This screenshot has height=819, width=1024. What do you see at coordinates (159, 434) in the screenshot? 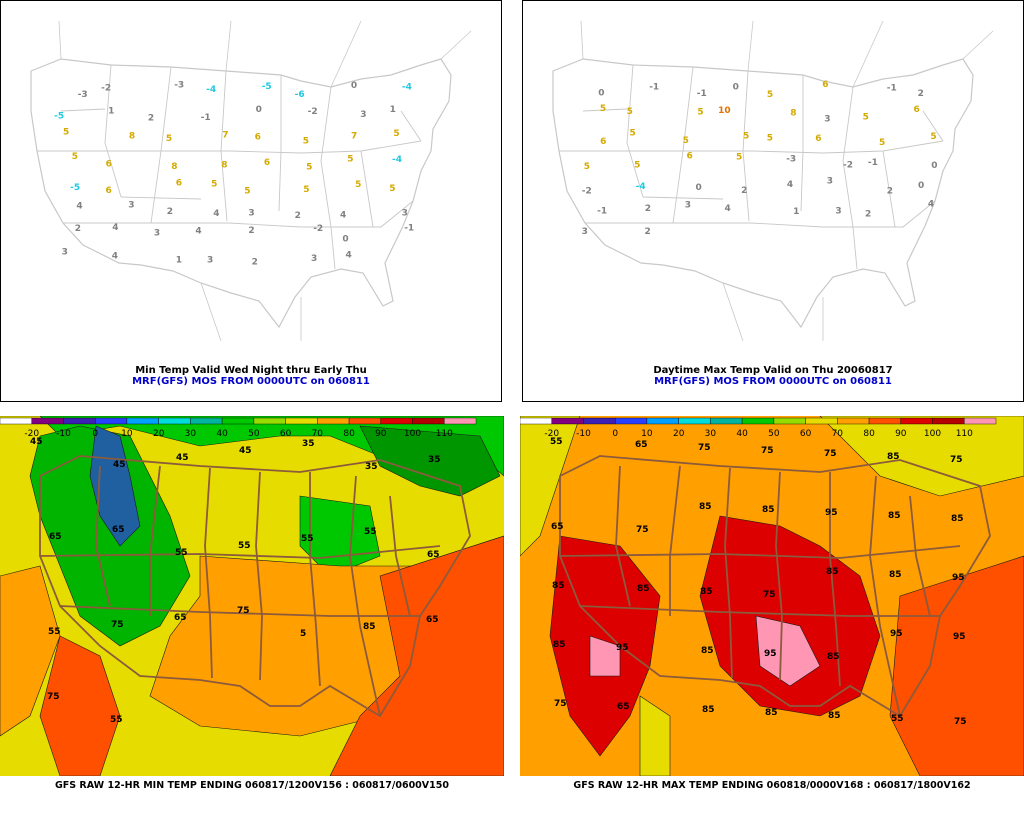
I see `scale-tick-label: 20` at bounding box center [159, 434].